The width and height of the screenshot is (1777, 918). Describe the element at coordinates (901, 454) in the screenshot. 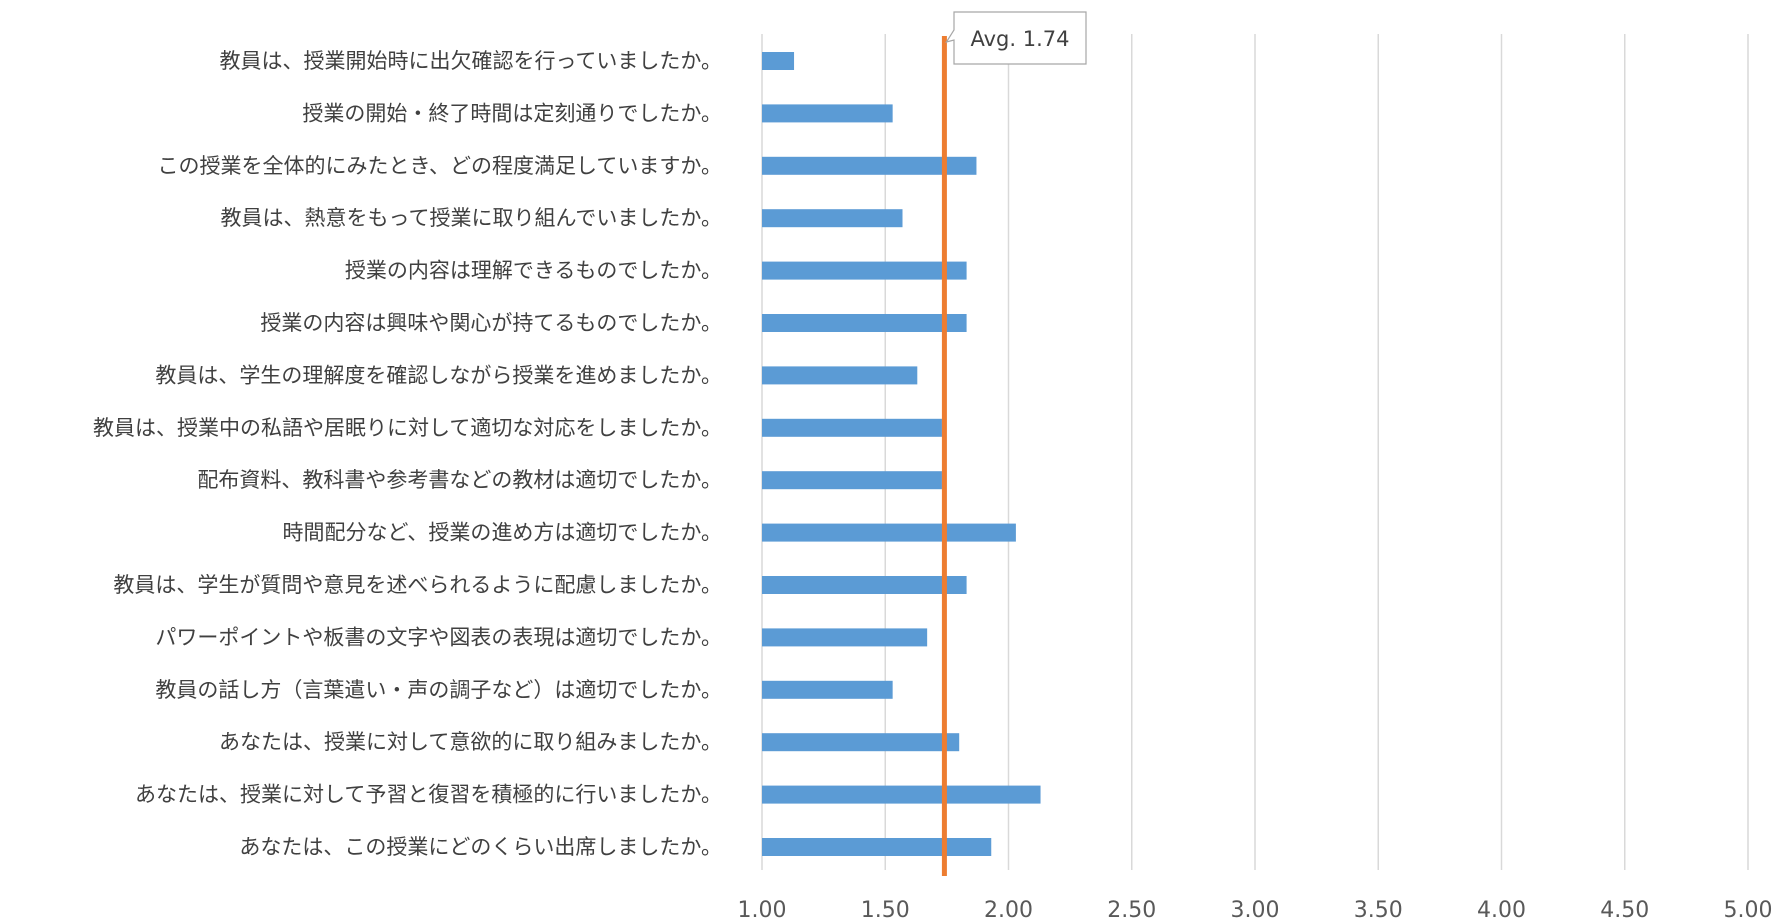

I see `bars` at that location.